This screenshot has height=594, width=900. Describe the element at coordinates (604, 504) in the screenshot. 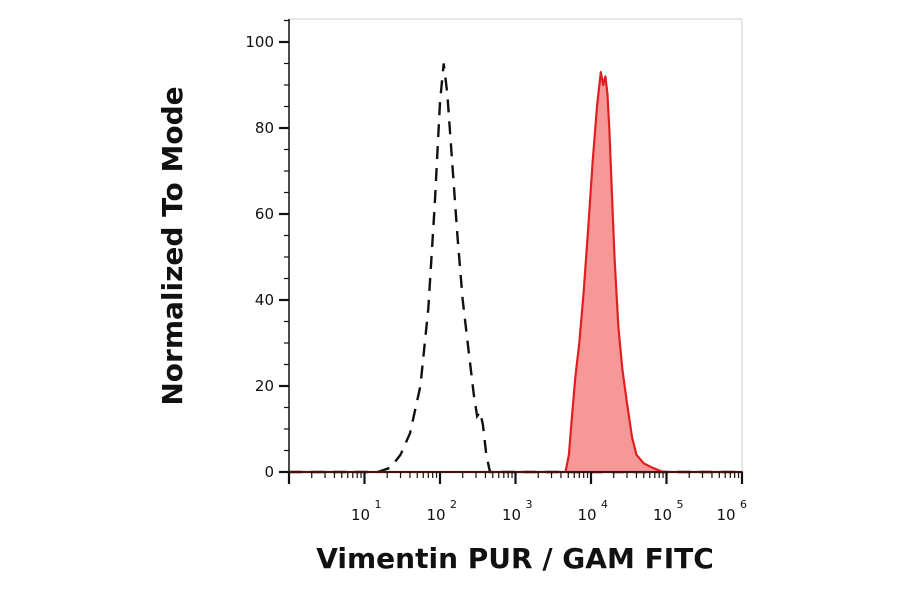

I see `x-tick-exponent: 4` at that location.